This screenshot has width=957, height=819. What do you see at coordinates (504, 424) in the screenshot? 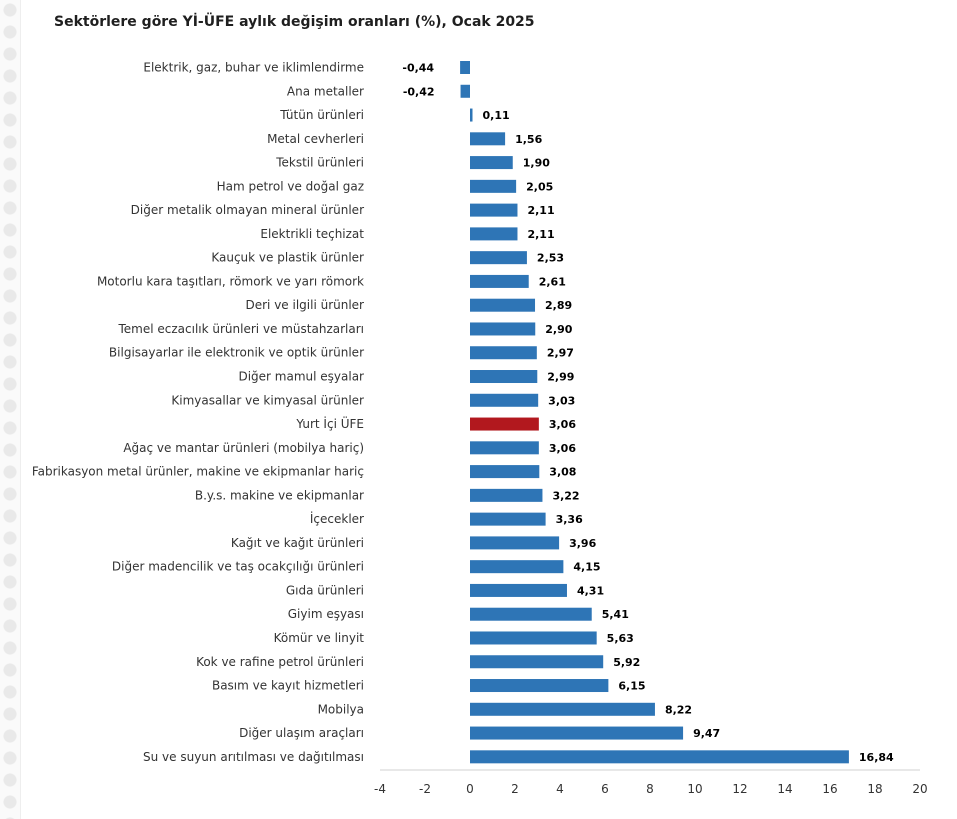
I see `bar-highlight` at bounding box center [504, 424].